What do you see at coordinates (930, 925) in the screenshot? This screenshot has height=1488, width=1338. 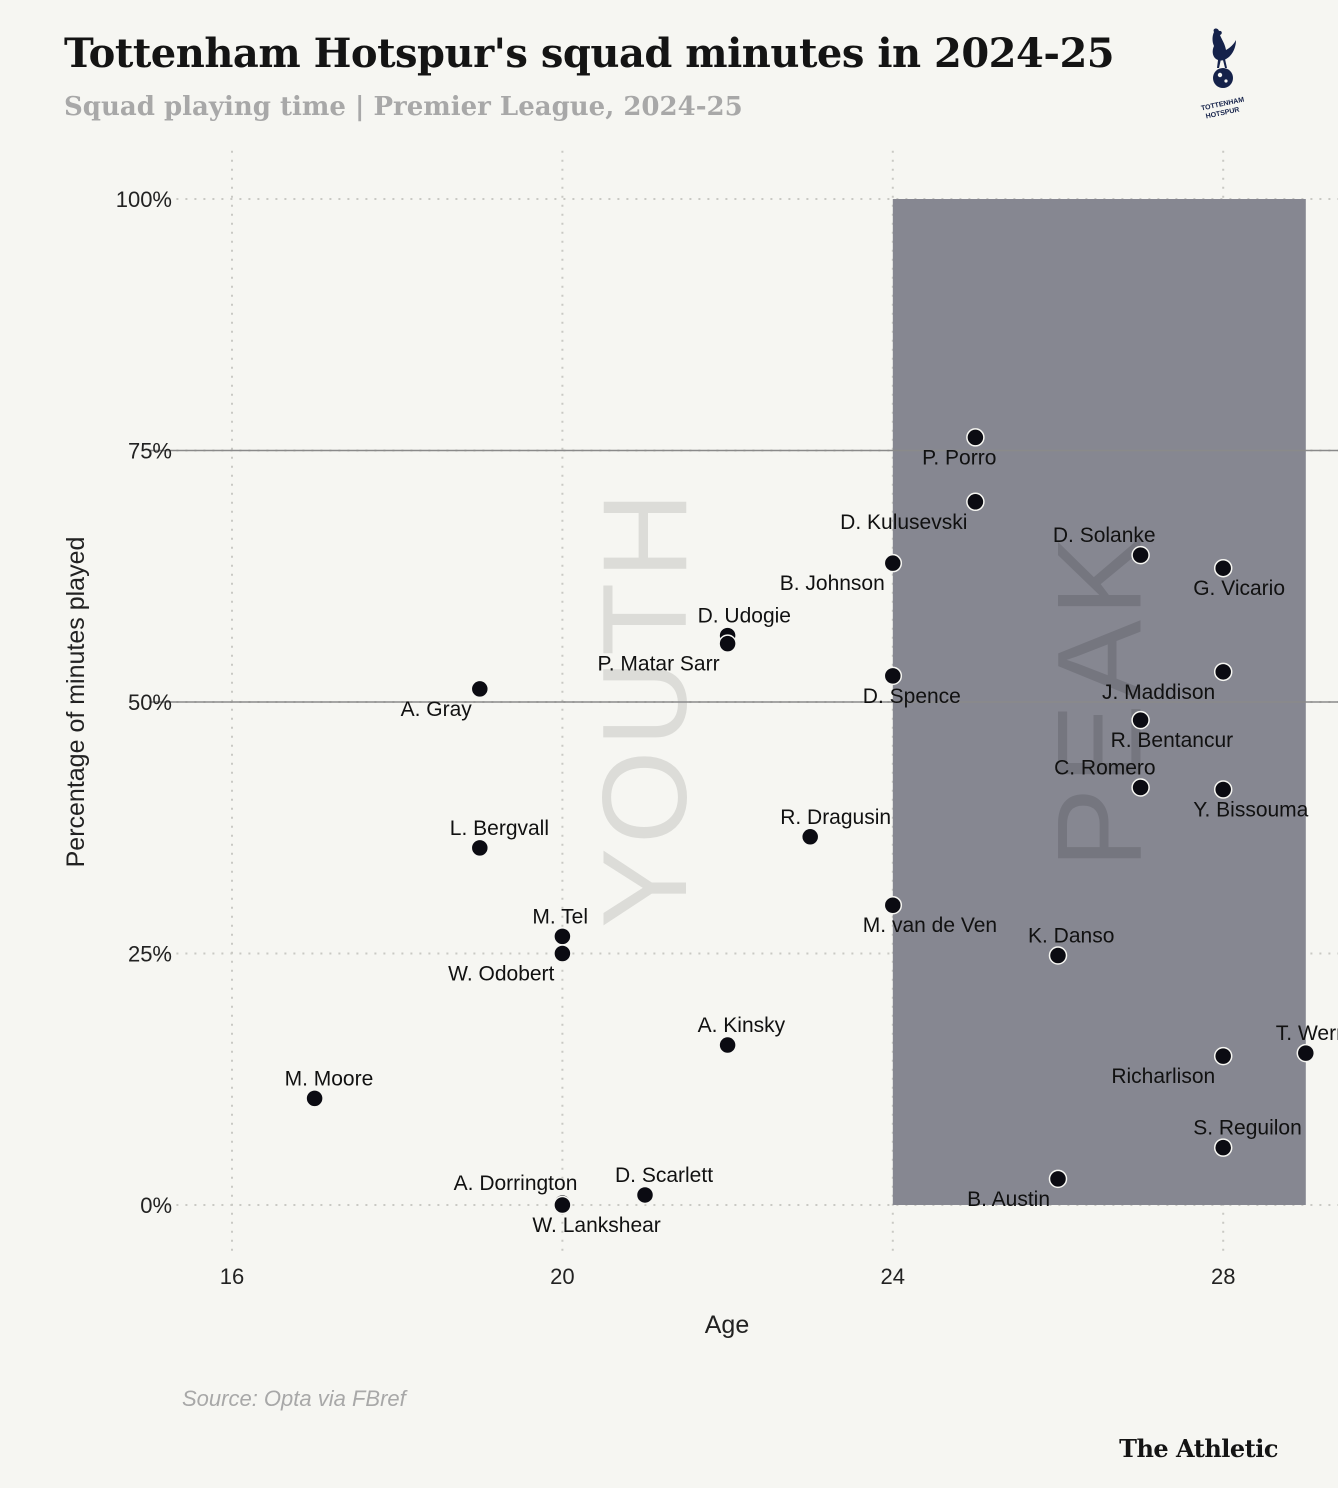 I see `player-label: M. van de Ven` at bounding box center [930, 925].